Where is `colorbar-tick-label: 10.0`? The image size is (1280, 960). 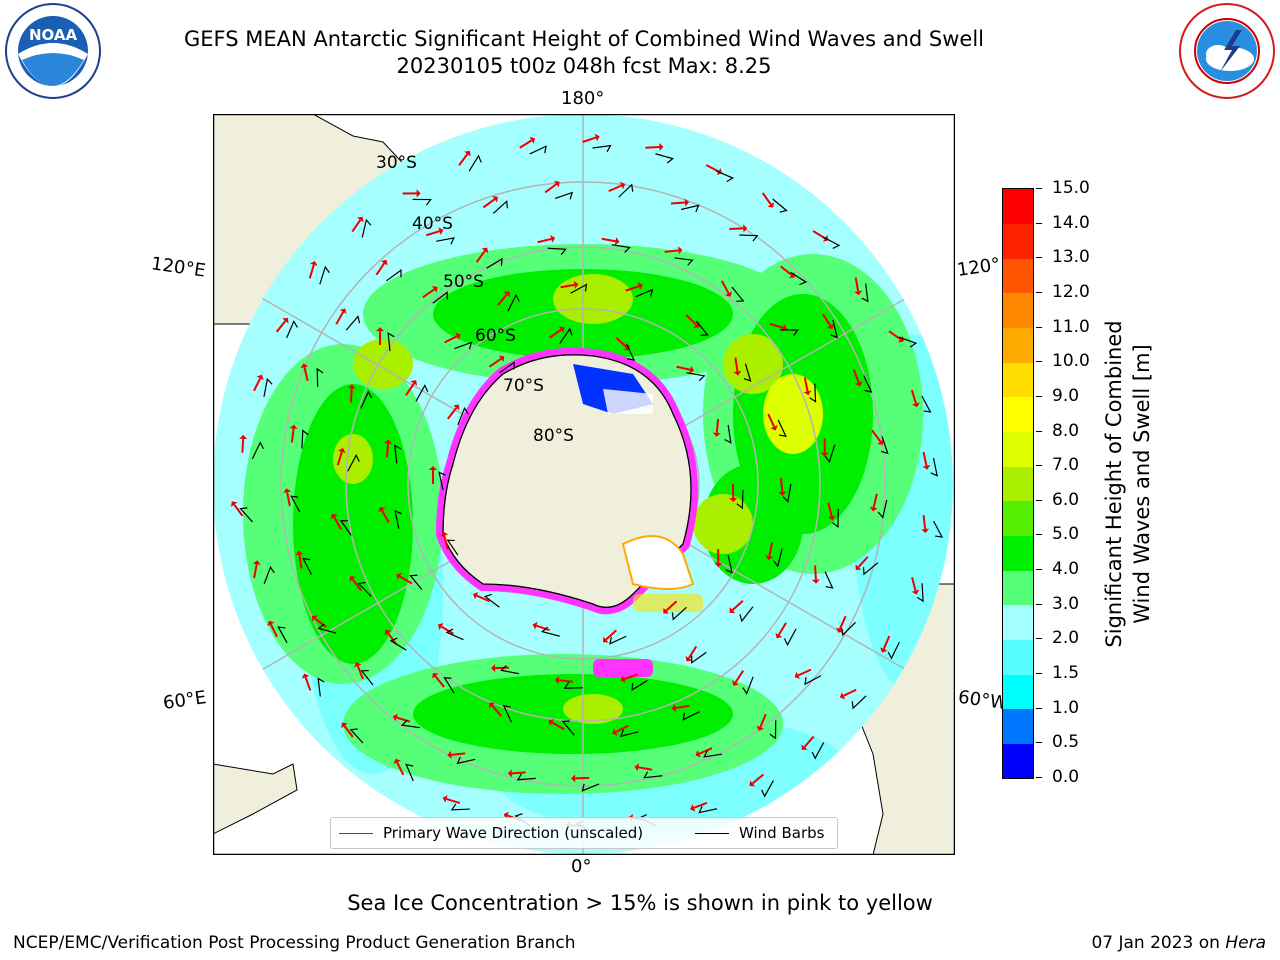
colorbar-tick-label: 10.0 is located at coordinates (1071, 361).